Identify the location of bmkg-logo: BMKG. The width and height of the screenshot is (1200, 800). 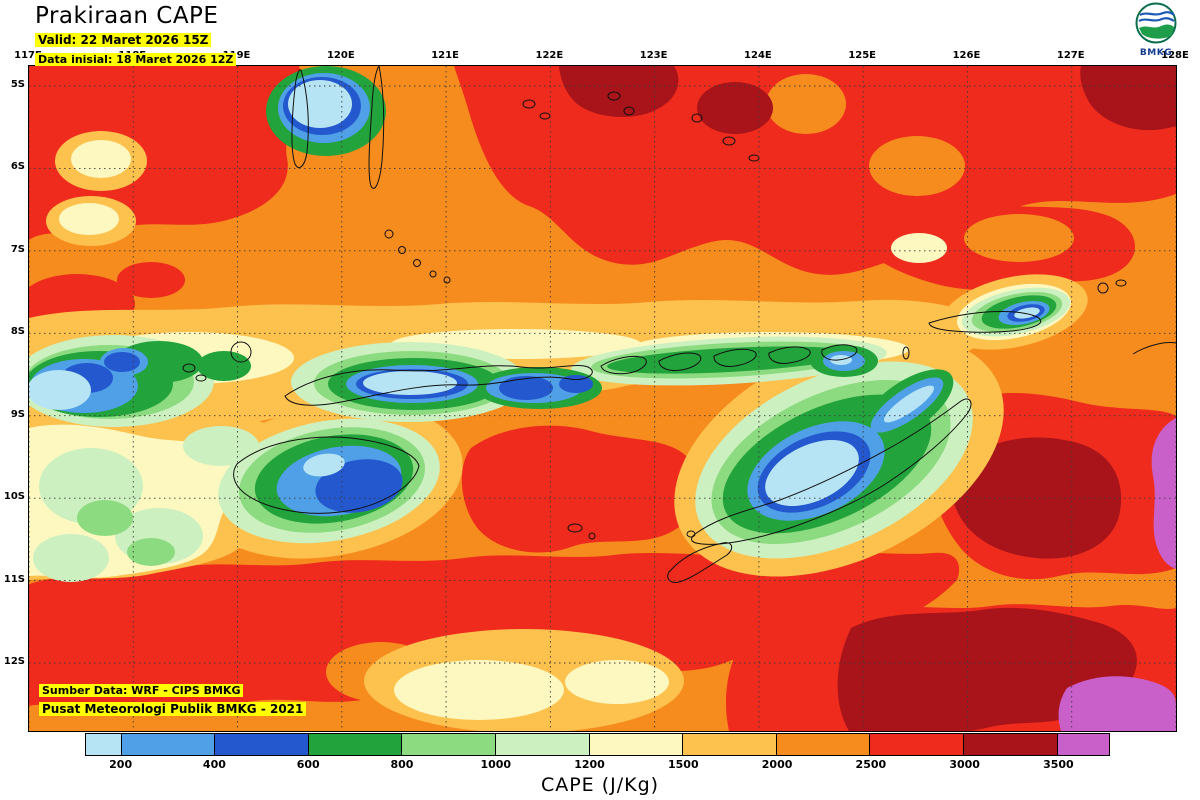
(1156, 30).